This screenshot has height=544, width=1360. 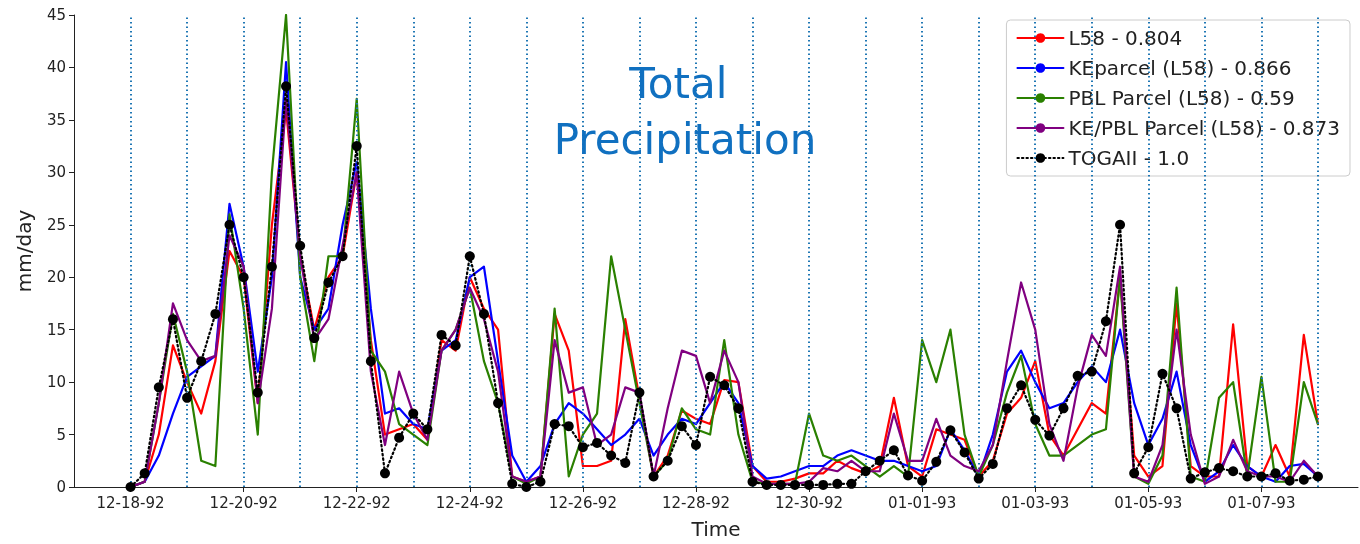 I want to click on x-tick-label: 01-05-93, so click(x=1148, y=502).